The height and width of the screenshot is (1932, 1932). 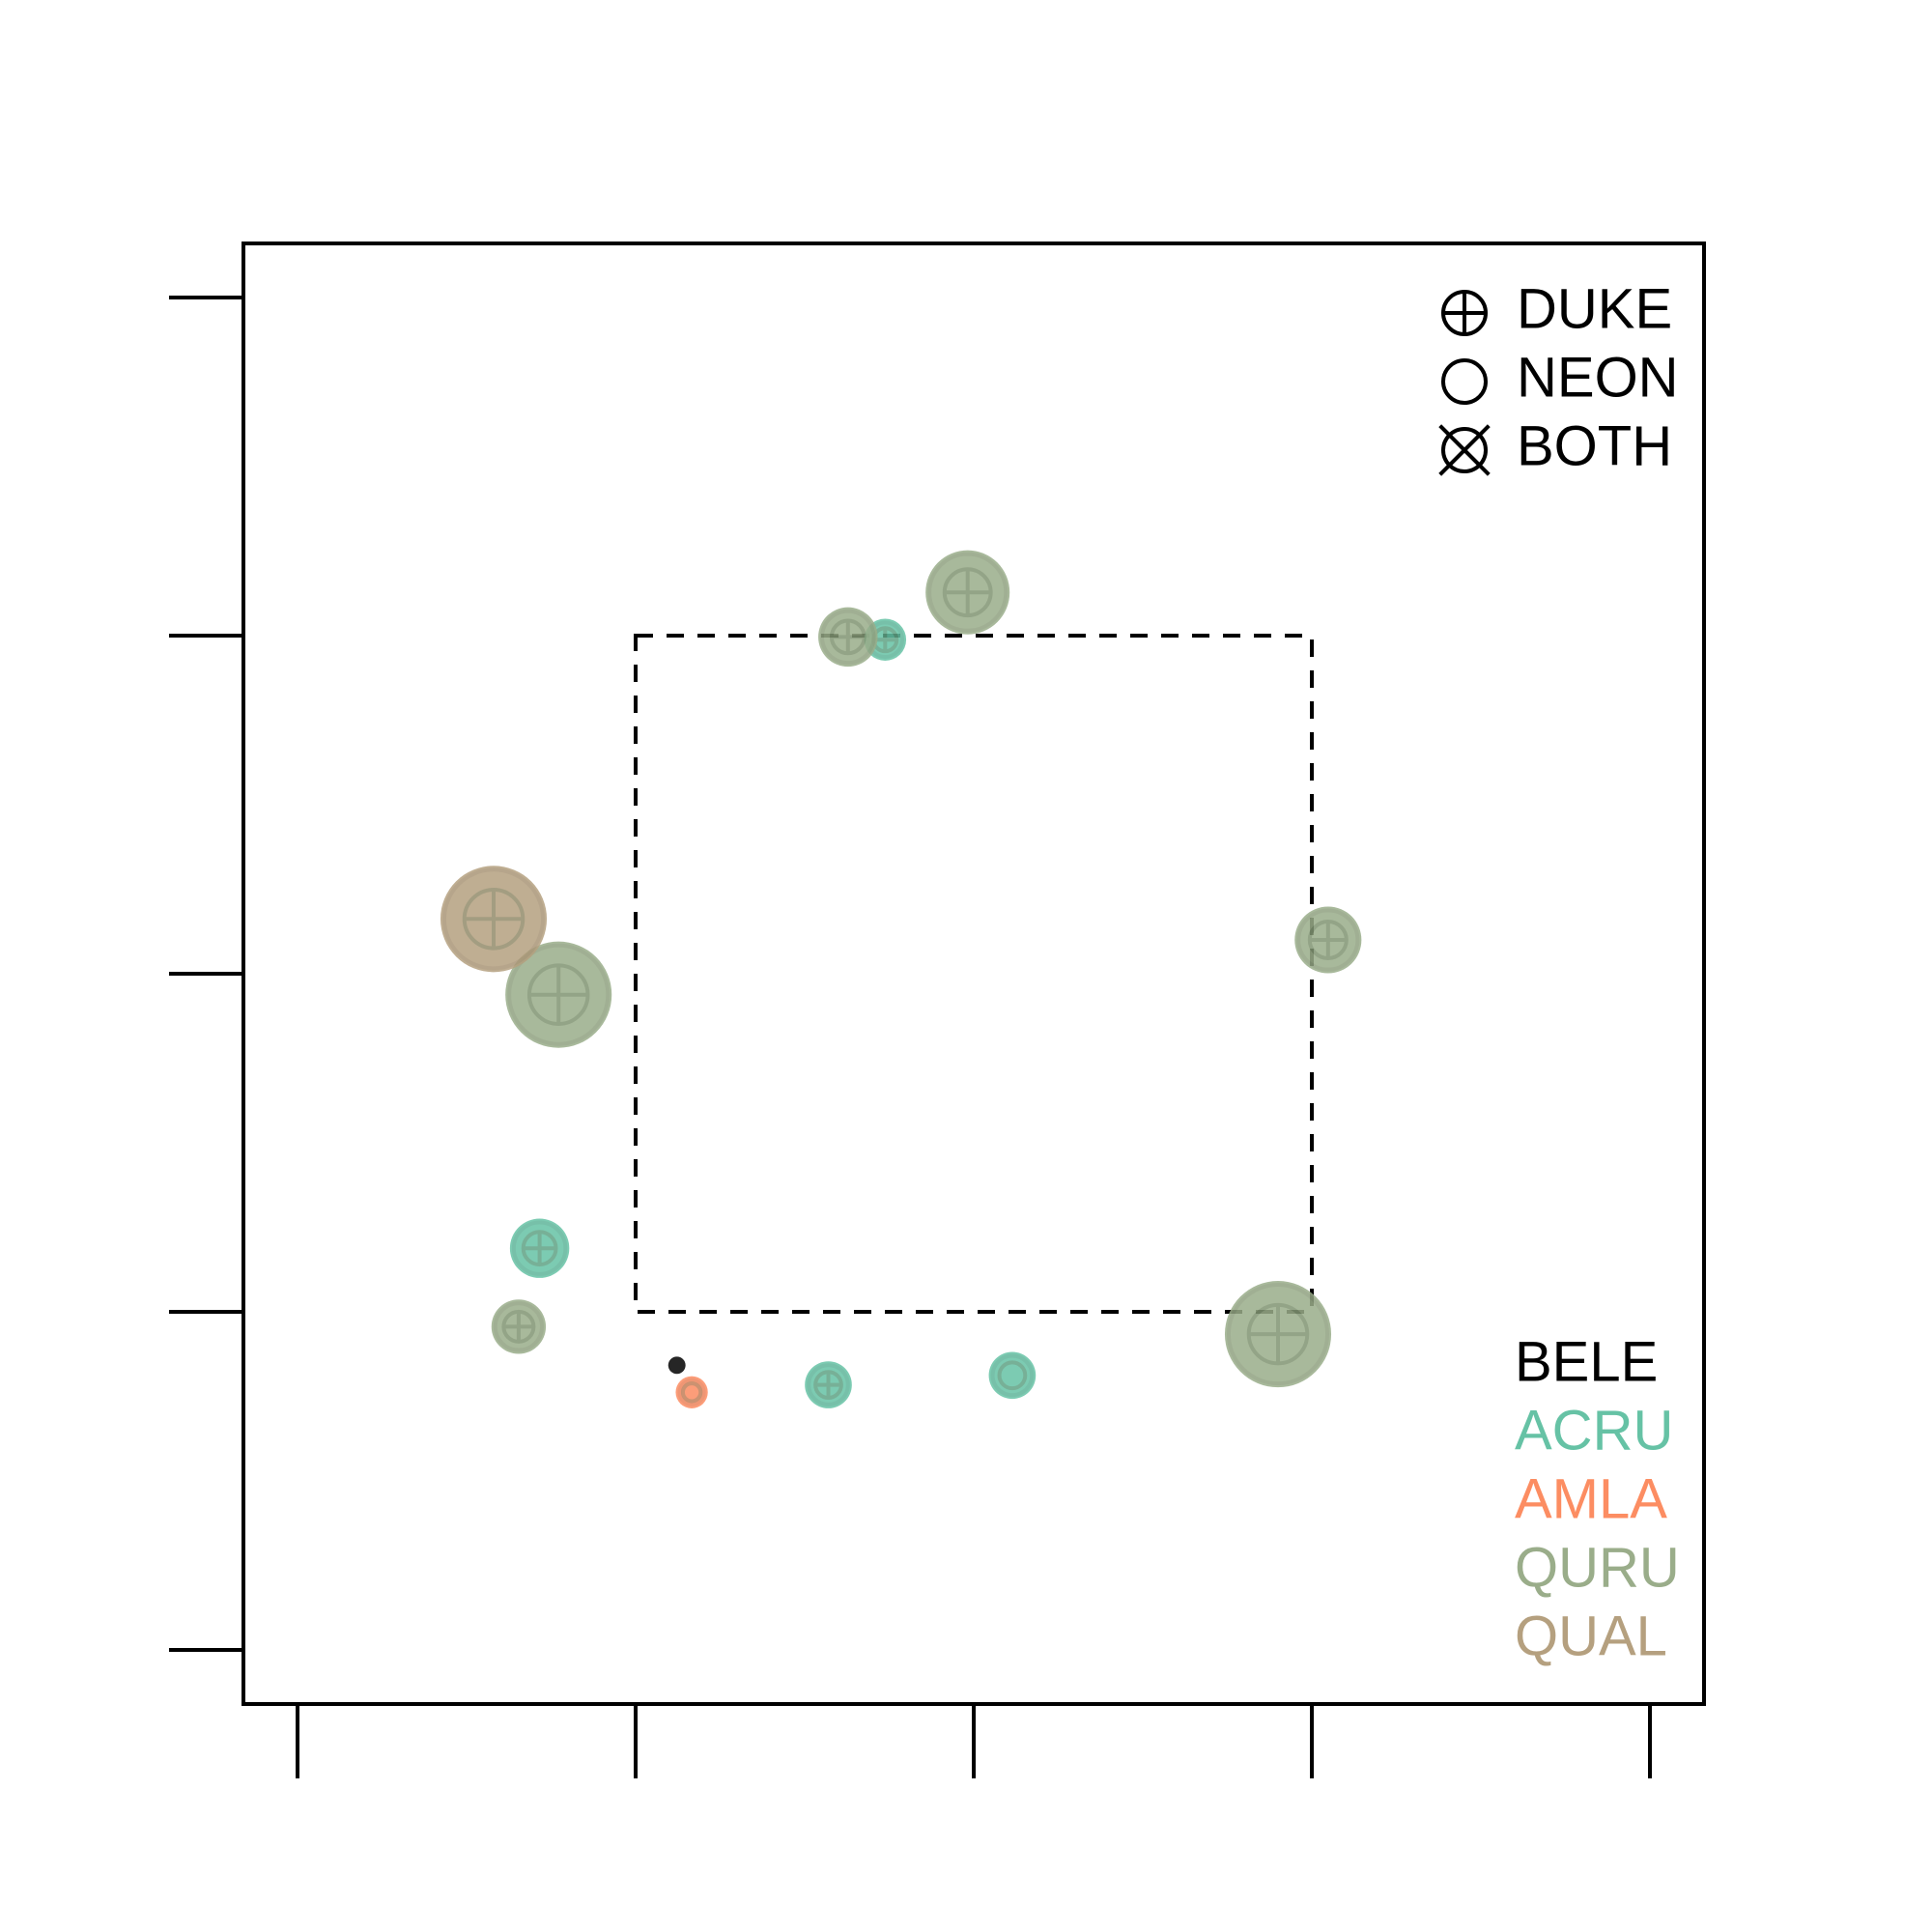 I want to click on legend-label: ACRU, so click(x=1594, y=1430).